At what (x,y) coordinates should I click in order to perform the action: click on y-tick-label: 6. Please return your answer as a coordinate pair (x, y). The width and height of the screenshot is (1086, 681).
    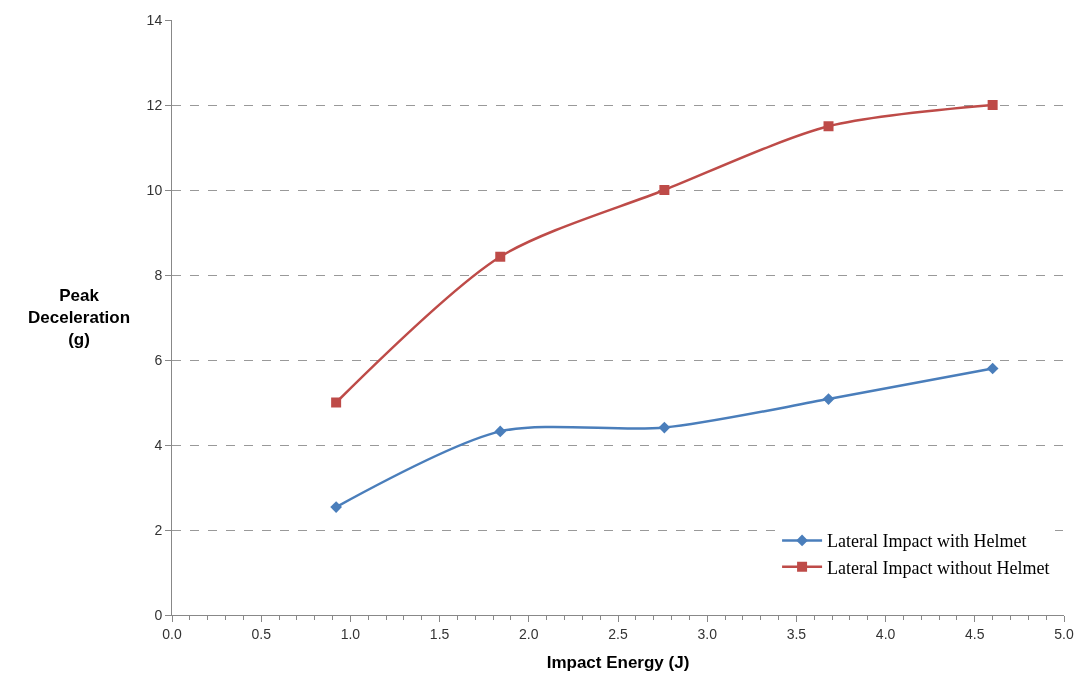
    Looking at the image, I should click on (158, 359).